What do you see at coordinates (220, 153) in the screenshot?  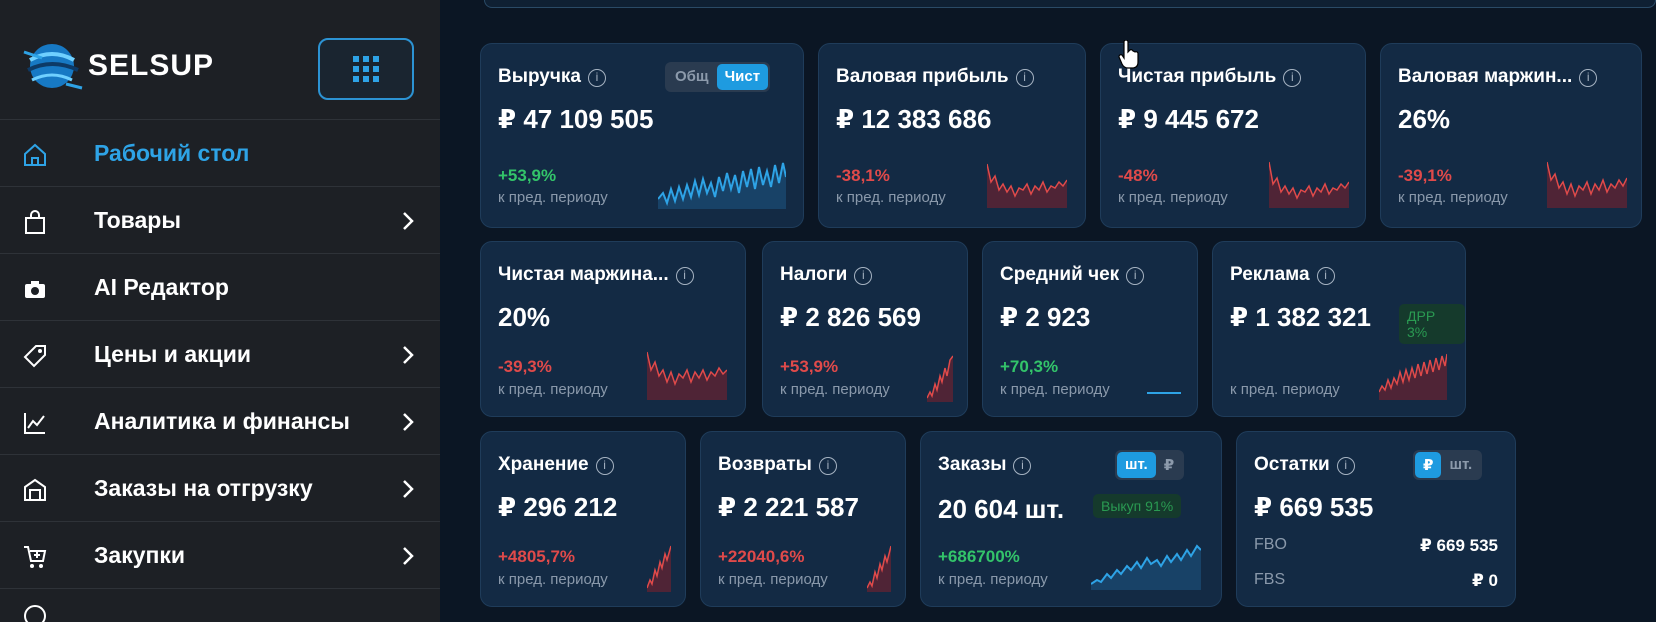 I see `sidebar-item-desktop: Рабочий стол` at bounding box center [220, 153].